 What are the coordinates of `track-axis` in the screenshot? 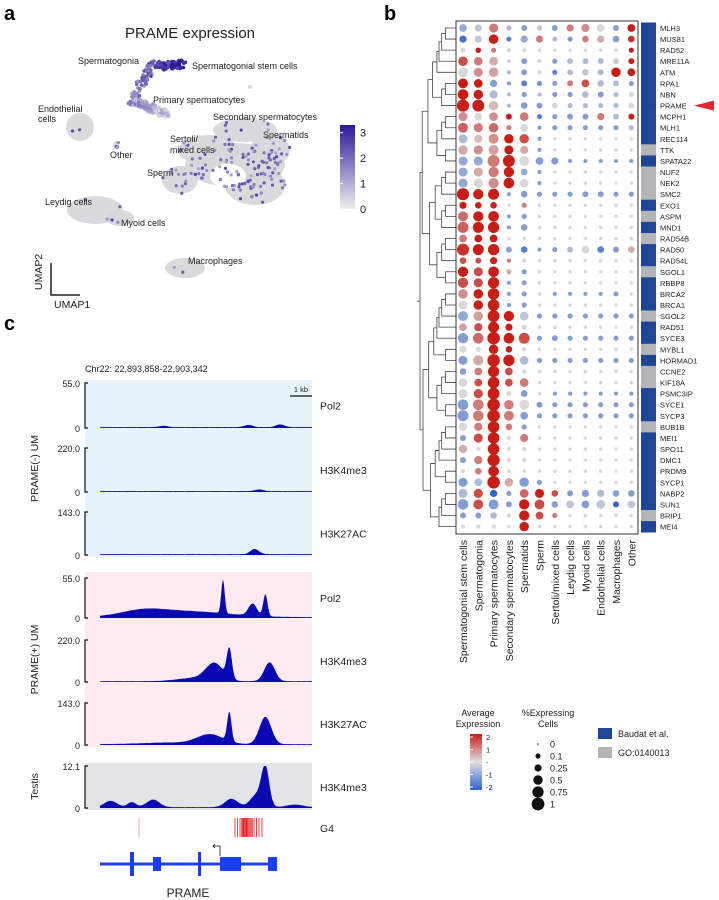 It's located at (86, 787).